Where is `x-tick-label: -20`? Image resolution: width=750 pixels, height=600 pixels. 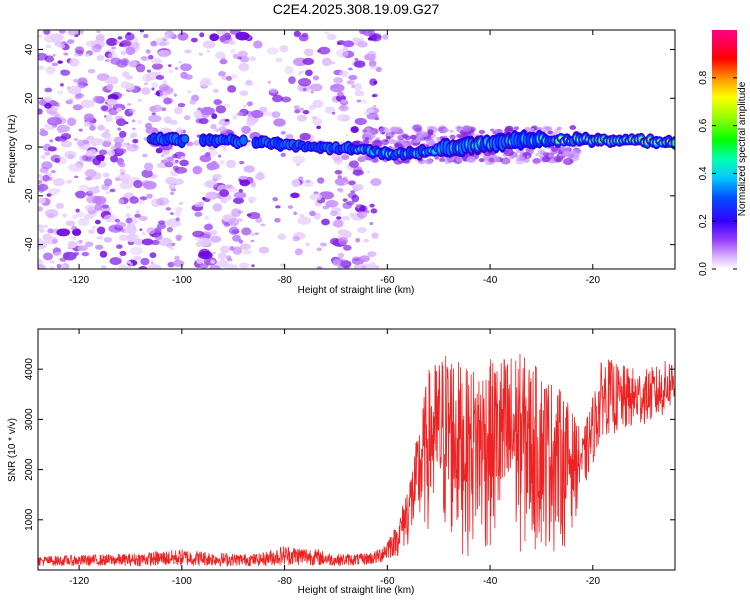 x-tick-label: -20 is located at coordinates (593, 280).